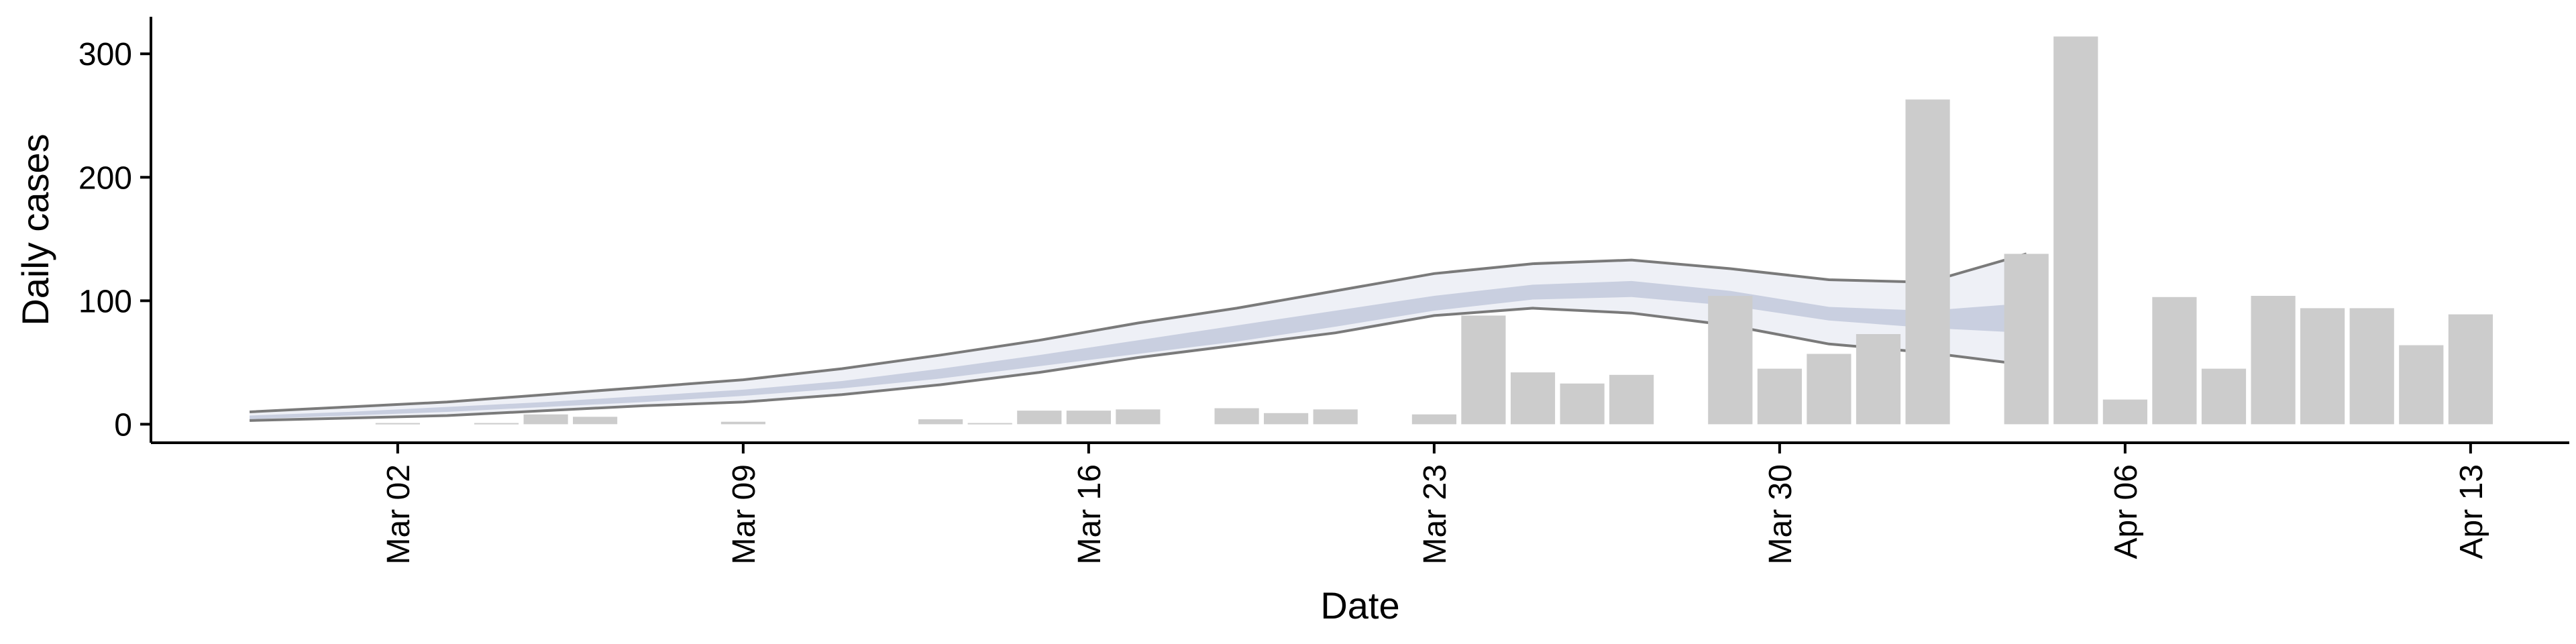 Image resolution: width=2576 pixels, height=644 pixels. Describe the element at coordinates (105, 54) in the screenshot. I see `y-tick-label-300: 300` at that location.